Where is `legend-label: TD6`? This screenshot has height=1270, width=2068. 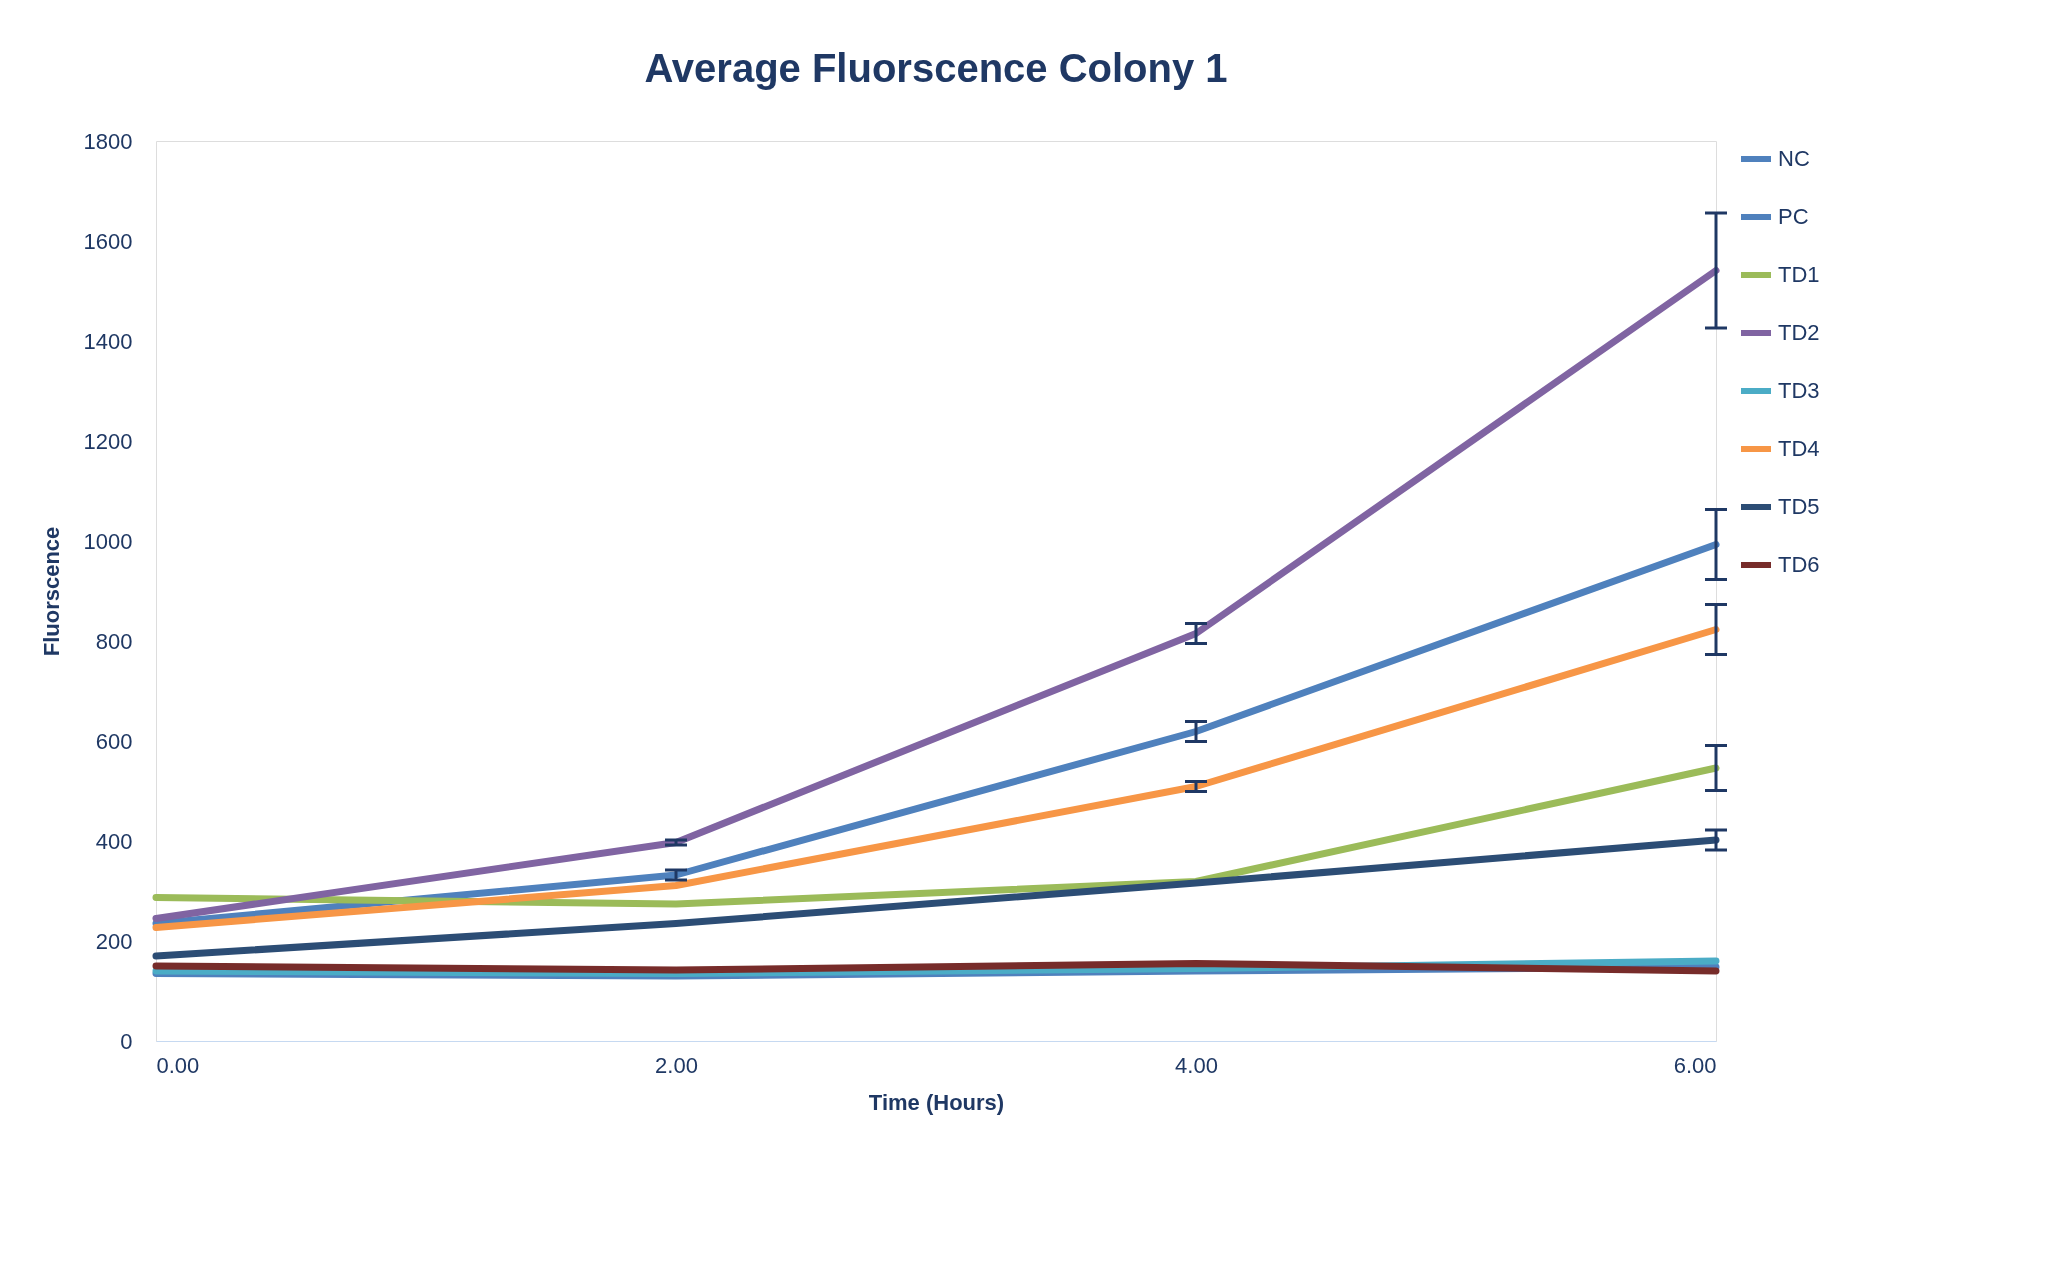
legend-label: TD6 is located at coordinates (1799, 564).